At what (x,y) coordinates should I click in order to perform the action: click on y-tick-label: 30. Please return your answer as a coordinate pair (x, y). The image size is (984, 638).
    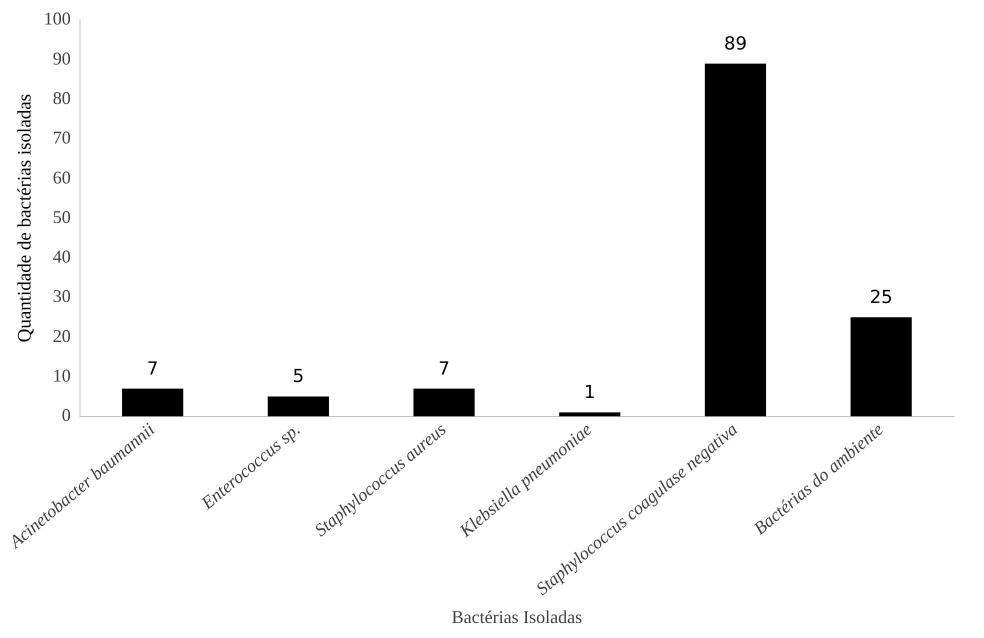
    Looking at the image, I should click on (61, 296).